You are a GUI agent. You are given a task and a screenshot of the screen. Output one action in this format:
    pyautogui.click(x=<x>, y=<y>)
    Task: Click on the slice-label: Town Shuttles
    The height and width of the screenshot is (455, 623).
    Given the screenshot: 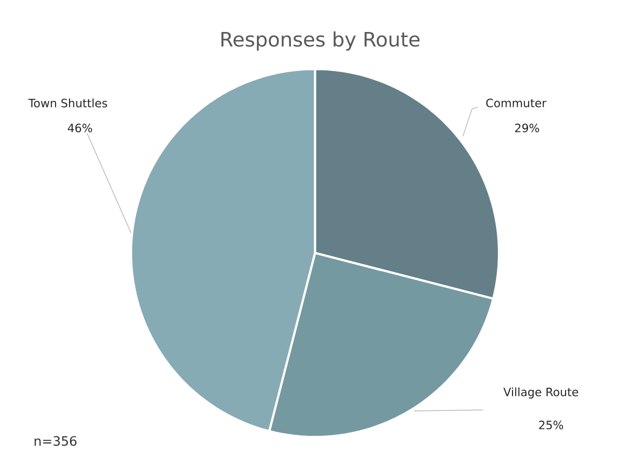 What is the action you would take?
    pyautogui.click(x=68, y=103)
    